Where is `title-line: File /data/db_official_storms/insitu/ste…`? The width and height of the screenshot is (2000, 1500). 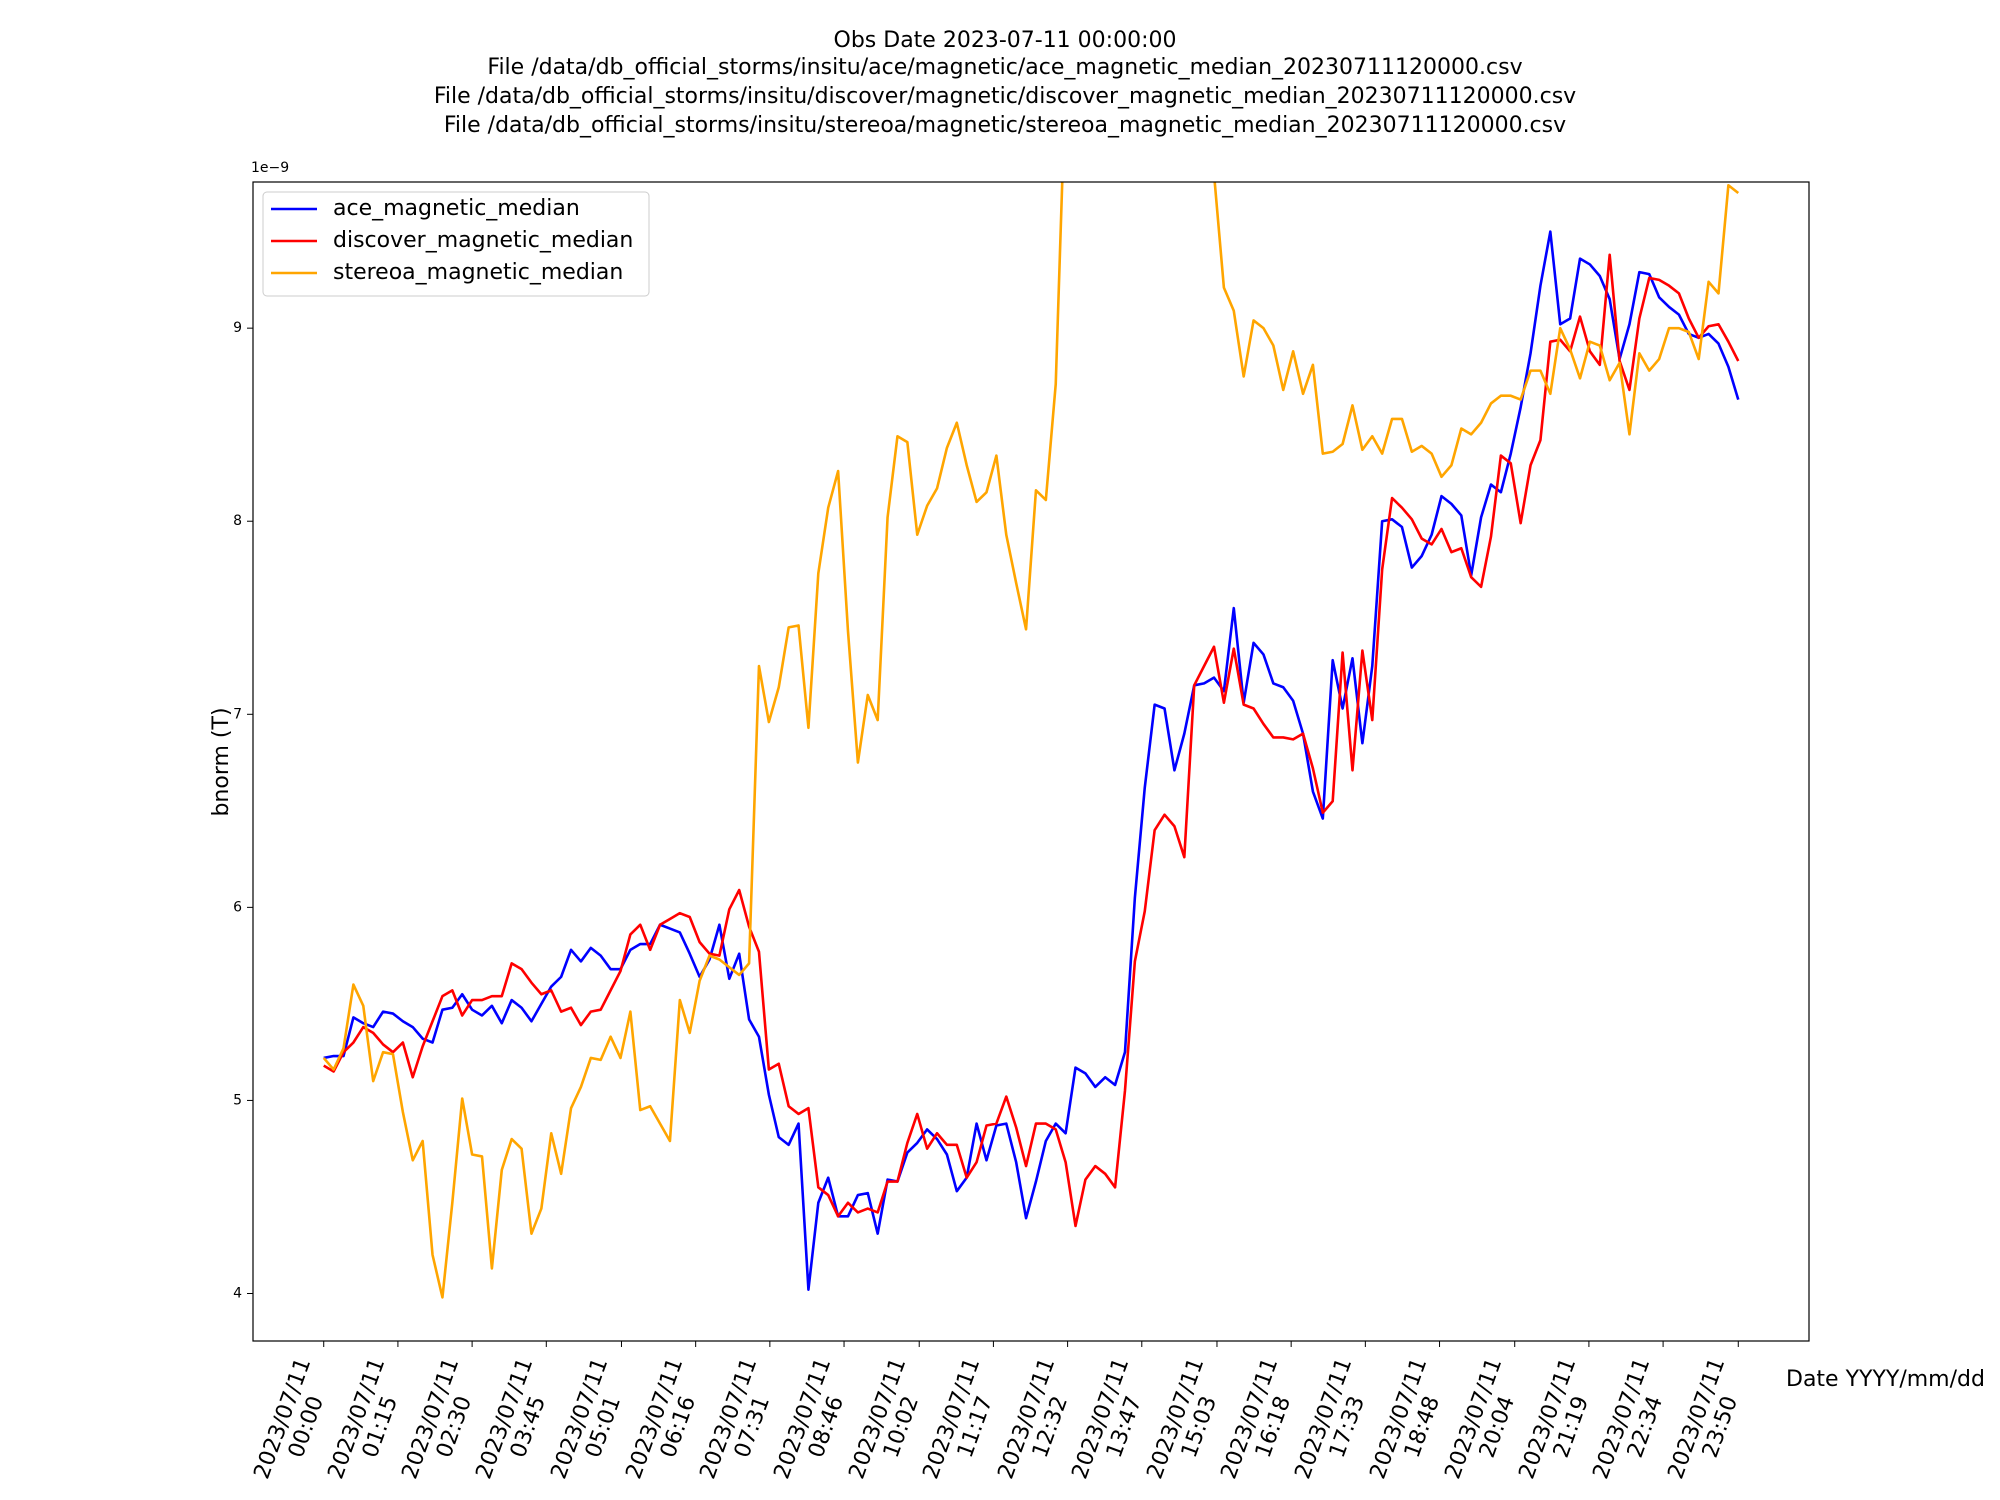 title-line: File /data/db_official_storms/insitu/ste… is located at coordinates (1005, 125).